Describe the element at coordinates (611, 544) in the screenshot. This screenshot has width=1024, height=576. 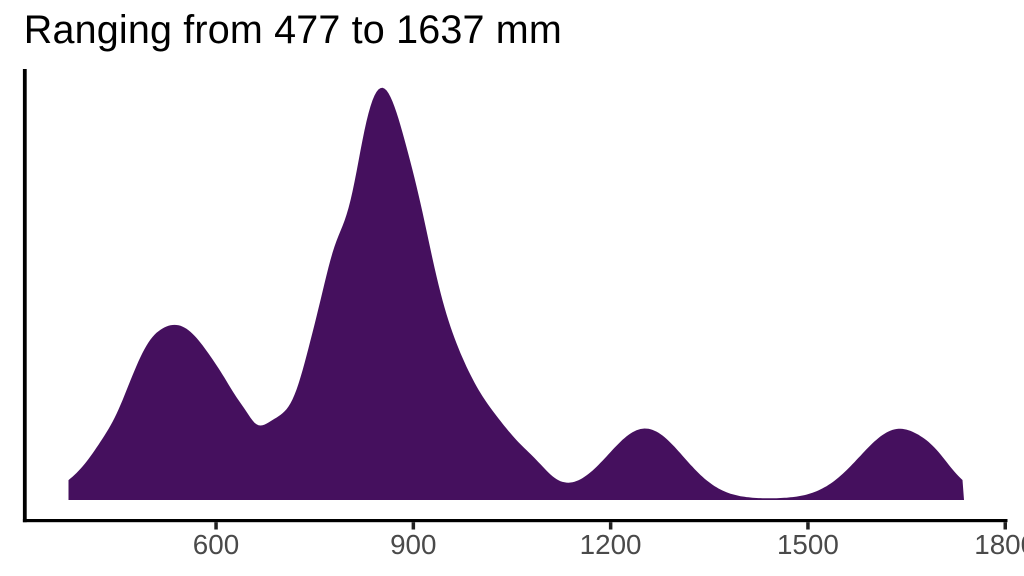
I see `svg-text: 1200` at that location.